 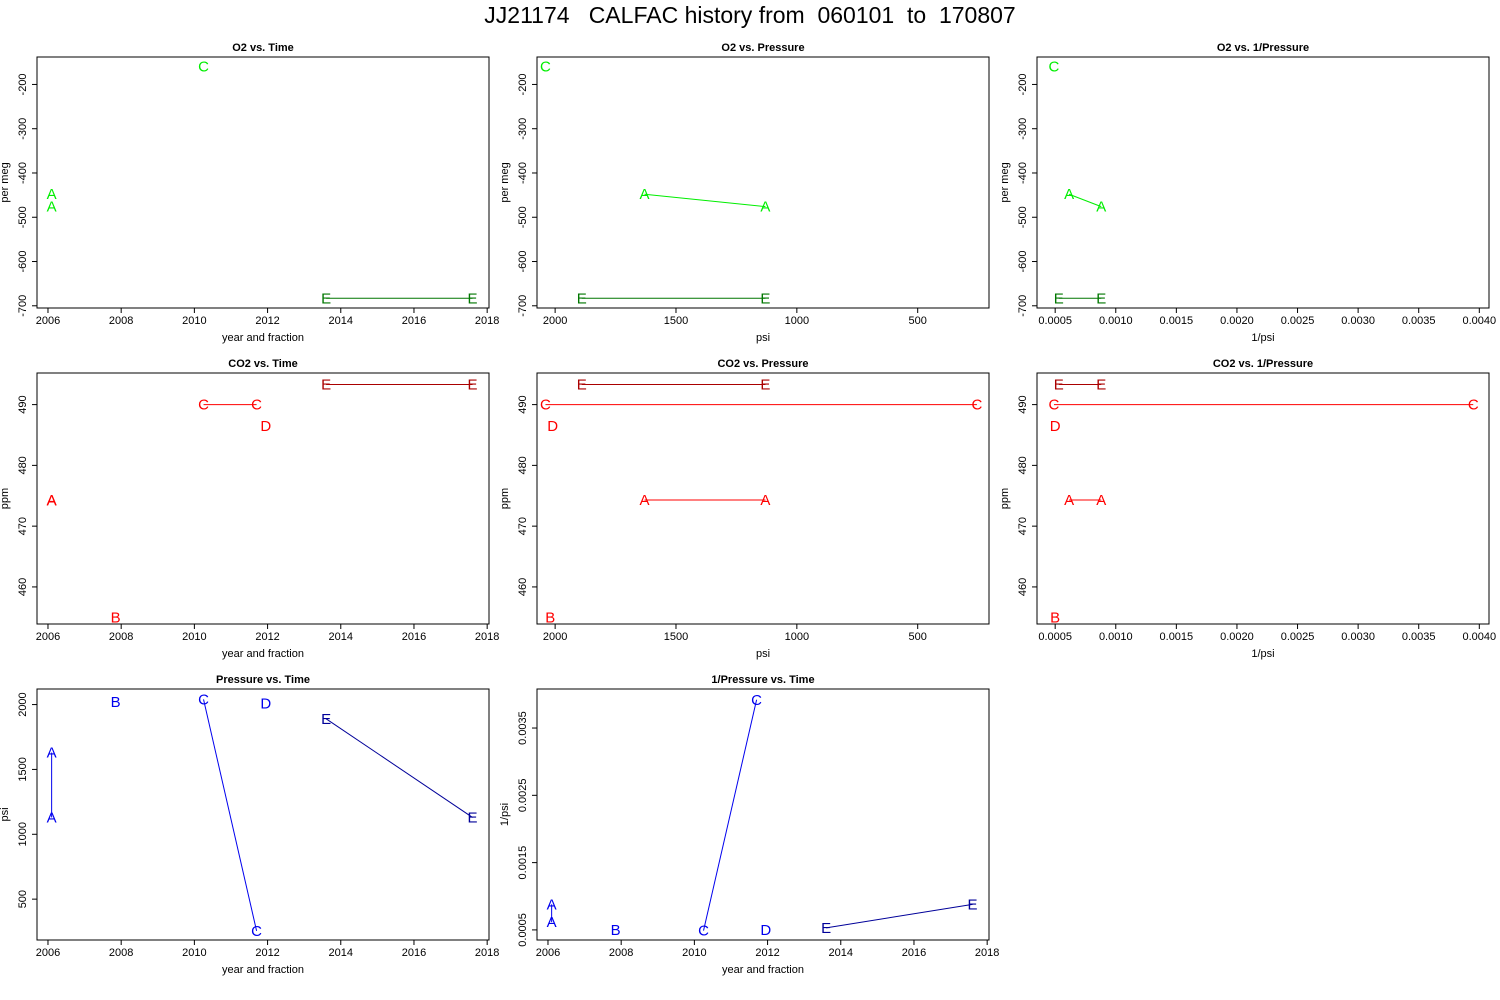 What do you see at coordinates (918, 637) in the screenshot?
I see `x-tick-label: 500` at bounding box center [918, 637].